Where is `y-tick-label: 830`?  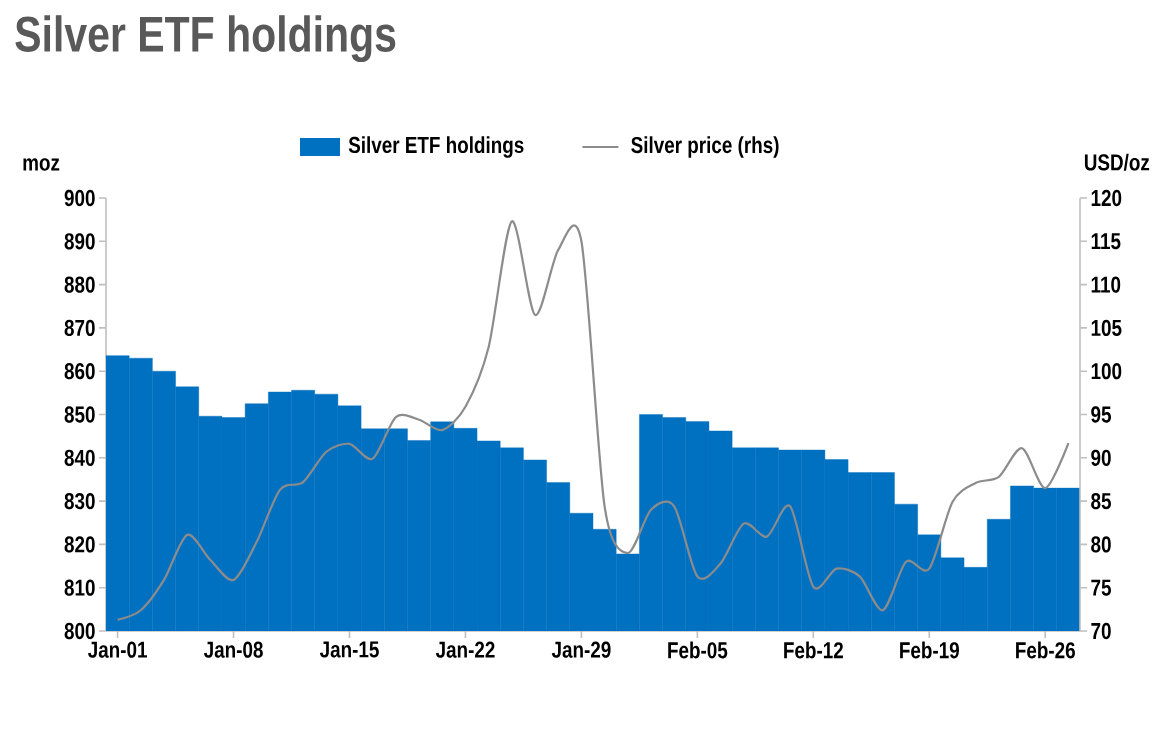
y-tick-label: 830 is located at coordinates (79, 501).